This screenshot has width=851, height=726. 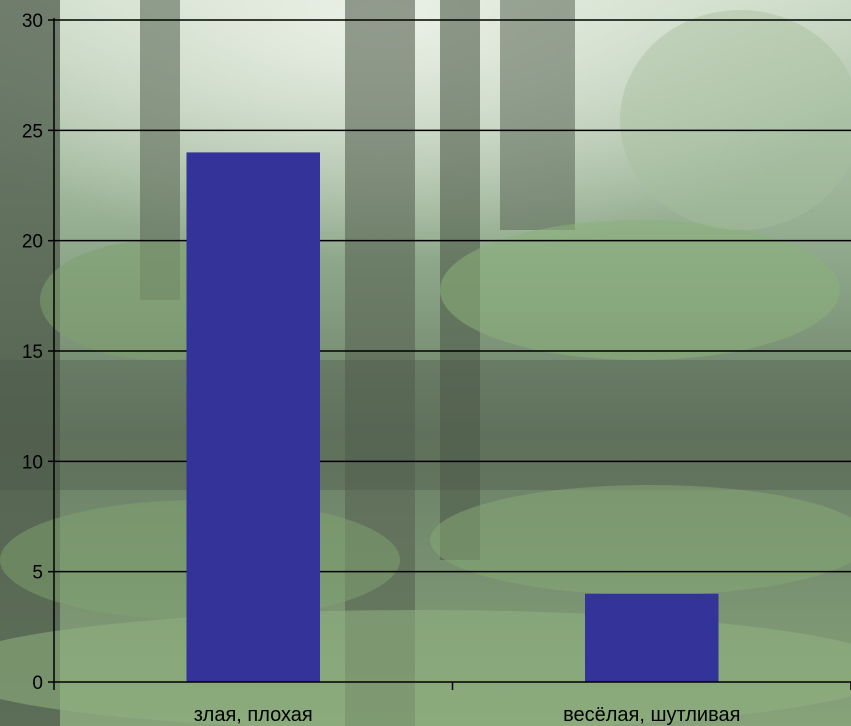 I want to click on y-tick-label: 25, so click(x=32, y=131).